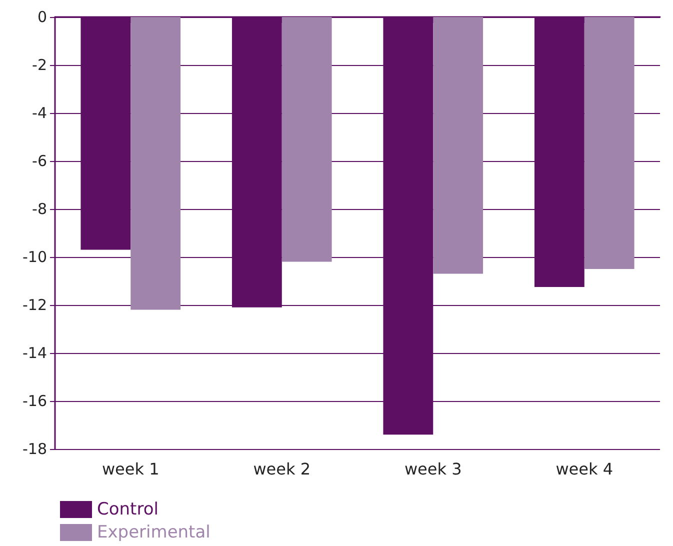 The height and width of the screenshot is (546, 673). What do you see at coordinates (34, 257) in the screenshot?
I see `y-tick-label: -10` at bounding box center [34, 257].